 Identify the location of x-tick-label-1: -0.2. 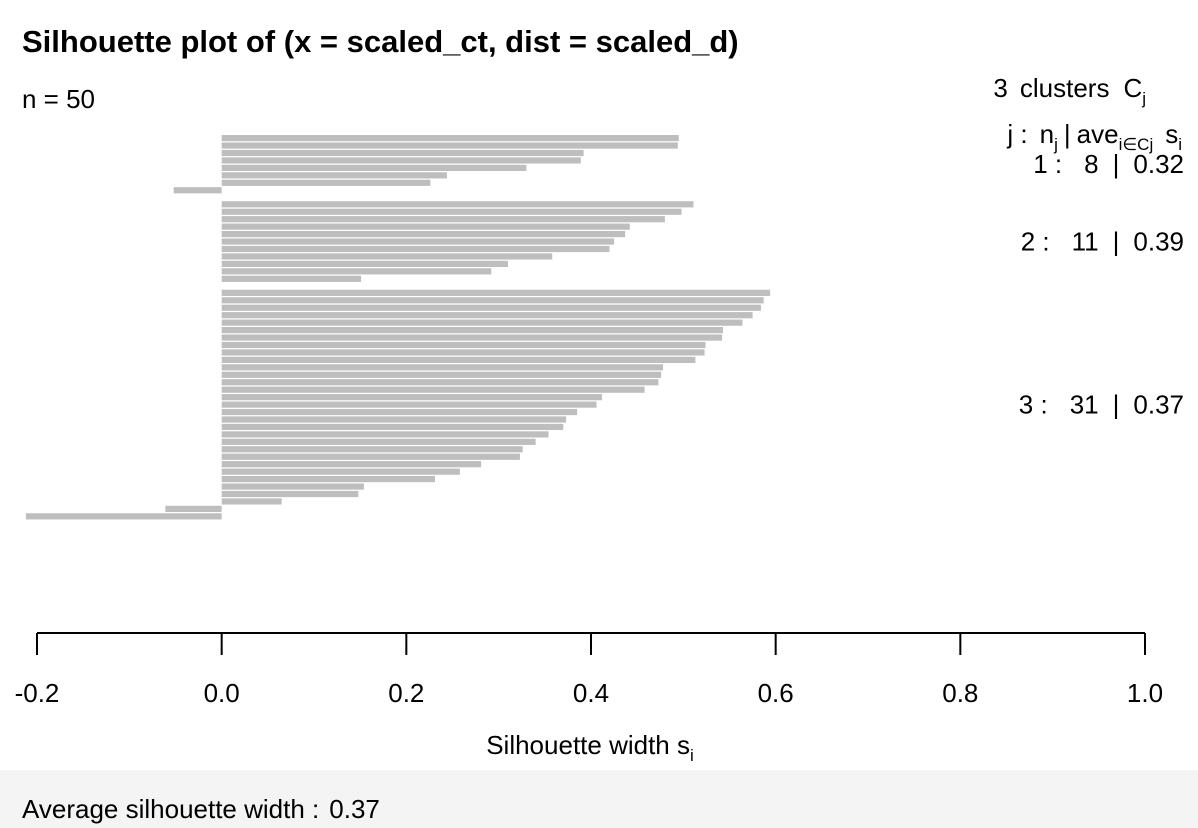
(37, 693).